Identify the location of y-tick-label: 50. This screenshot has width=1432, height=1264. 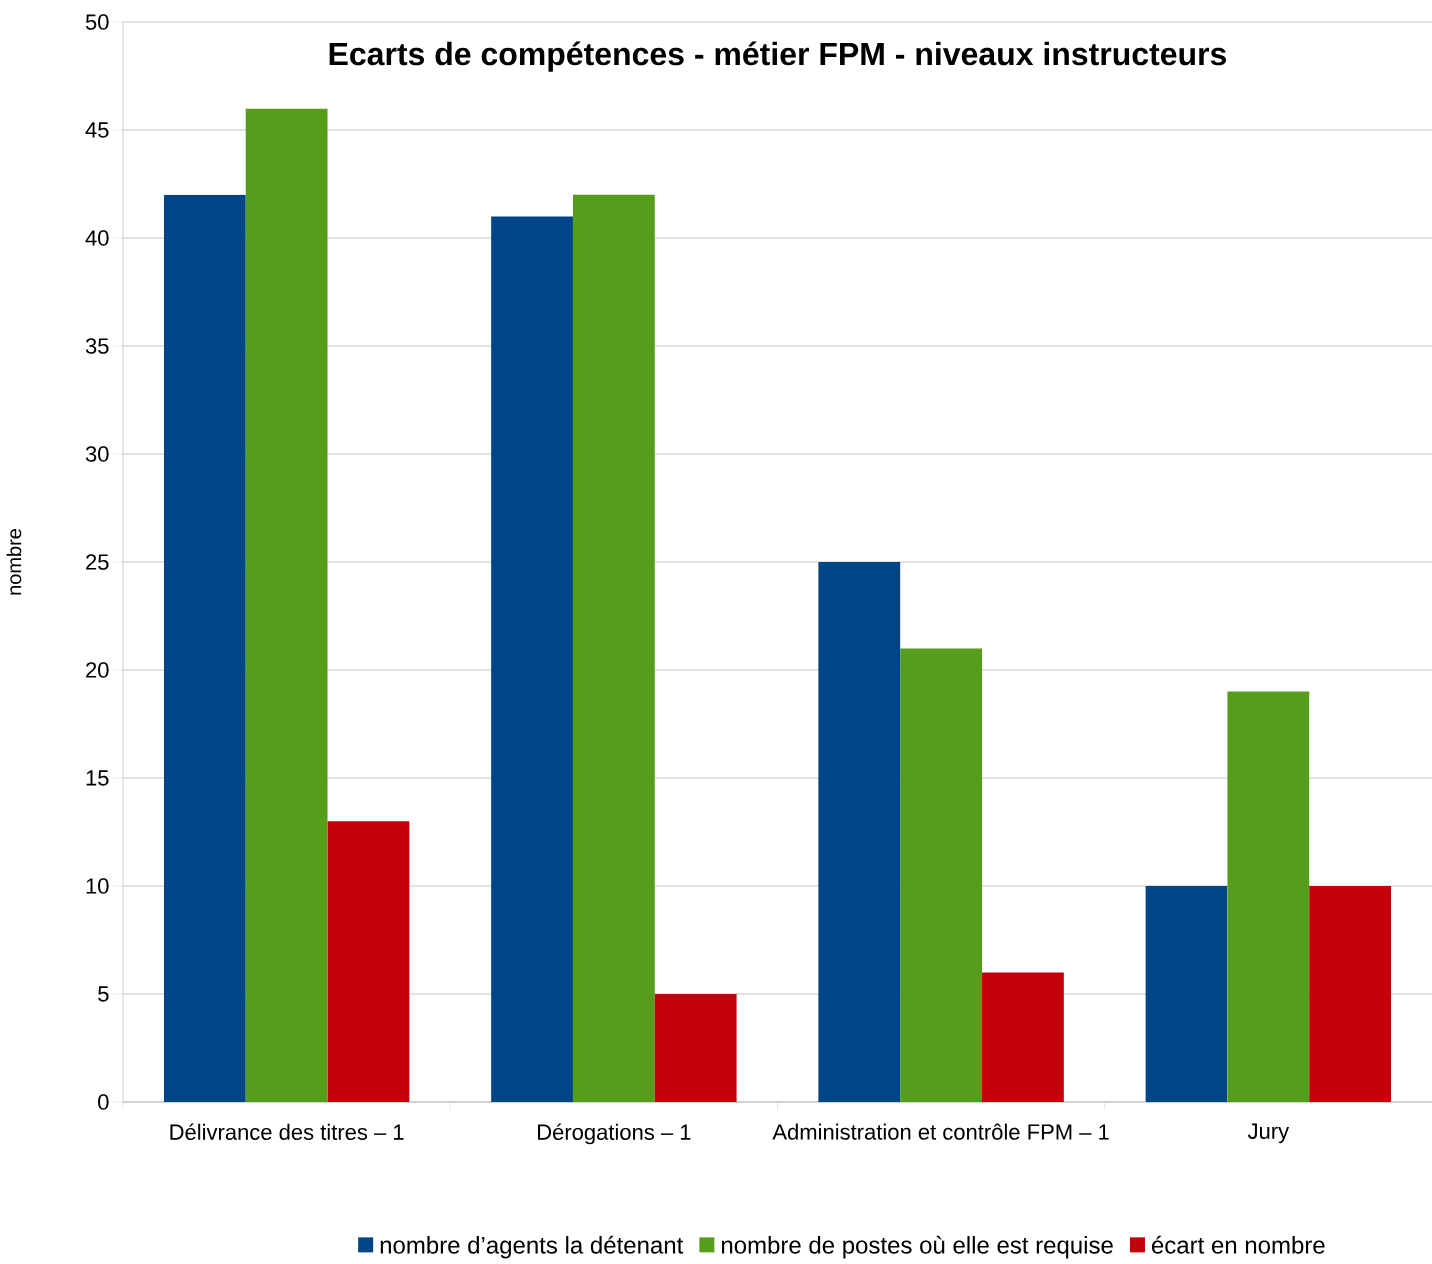
(97, 22).